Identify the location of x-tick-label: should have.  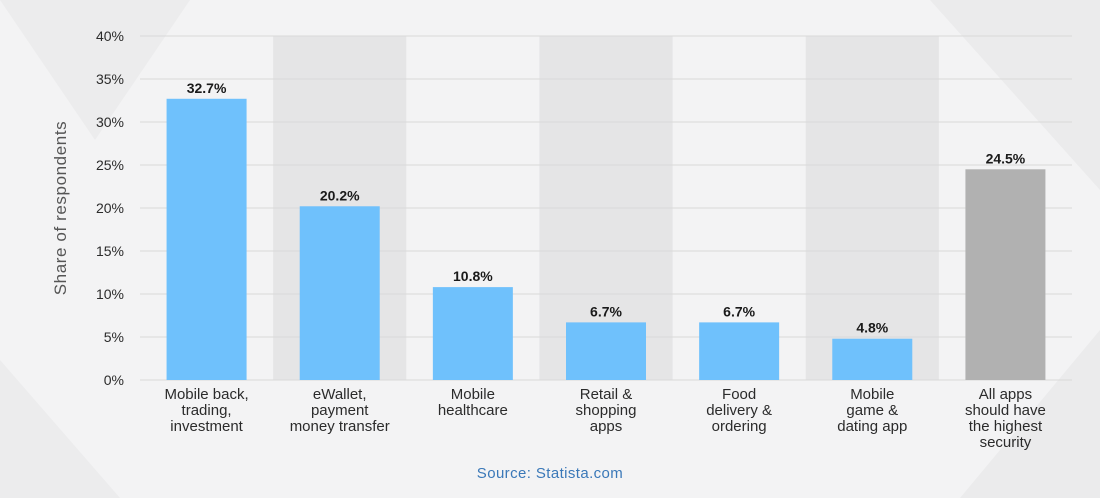
(1005, 410).